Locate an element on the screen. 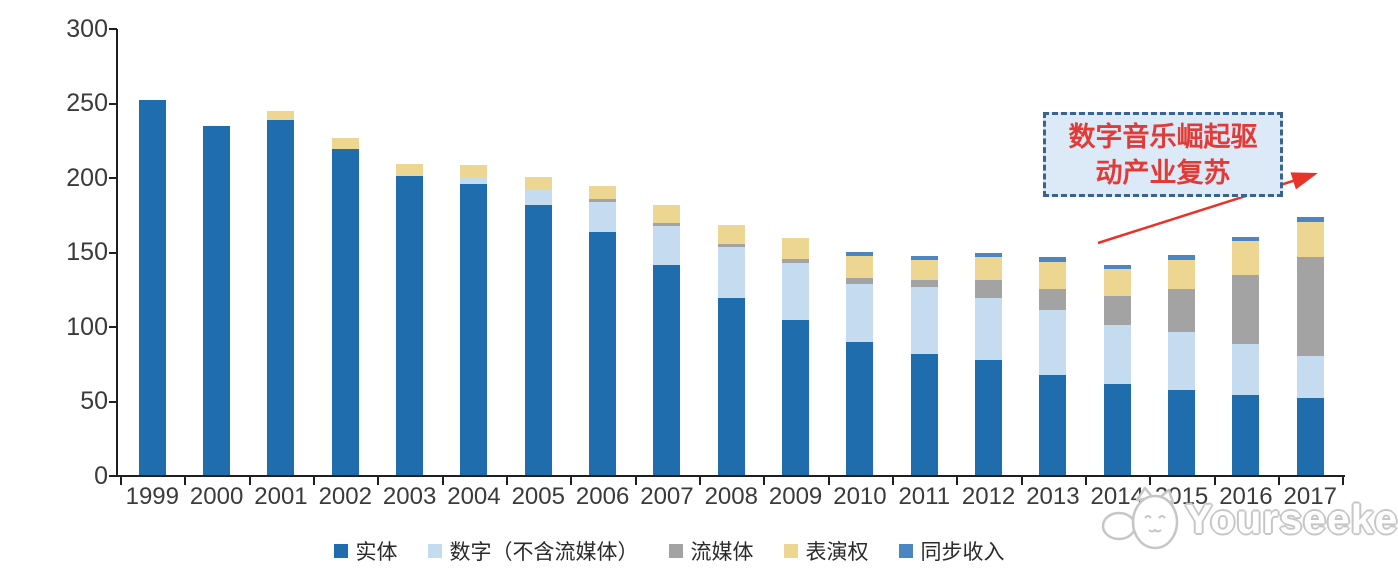 Image resolution: width=1398 pixels, height=582 pixels. bar-segment-2007-流媒体 is located at coordinates (667, 225).